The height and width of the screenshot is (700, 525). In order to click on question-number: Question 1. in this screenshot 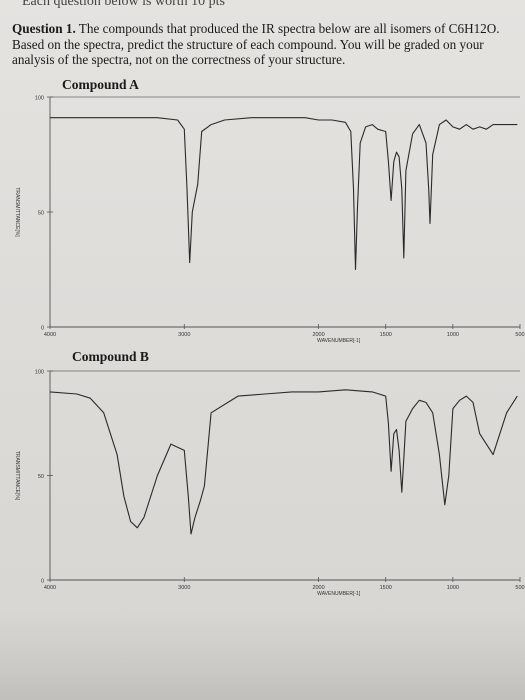, I will do `click(44, 28)`.